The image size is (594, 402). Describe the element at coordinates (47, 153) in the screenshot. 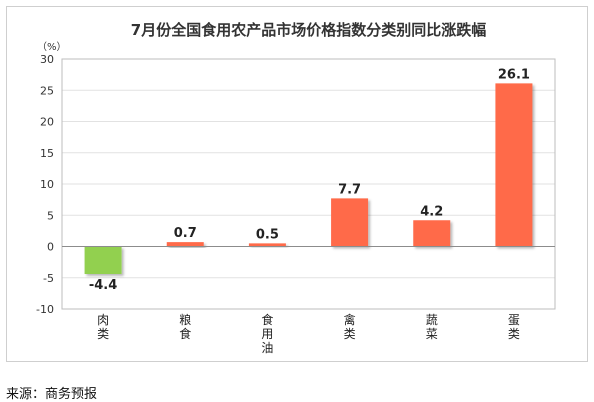

I see `y-tick-label: 15` at that location.